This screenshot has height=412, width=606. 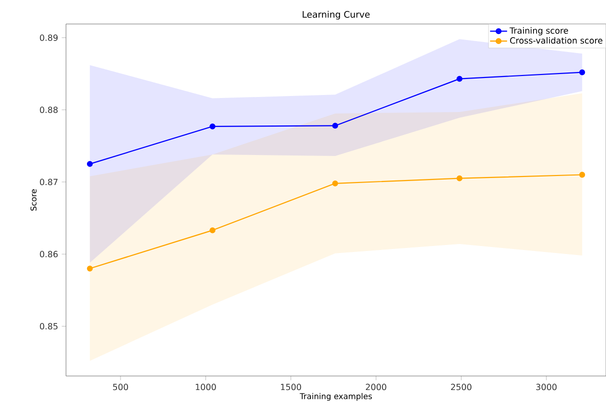 I want to click on y-tick-label: 0.86, so click(x=49, y=254).